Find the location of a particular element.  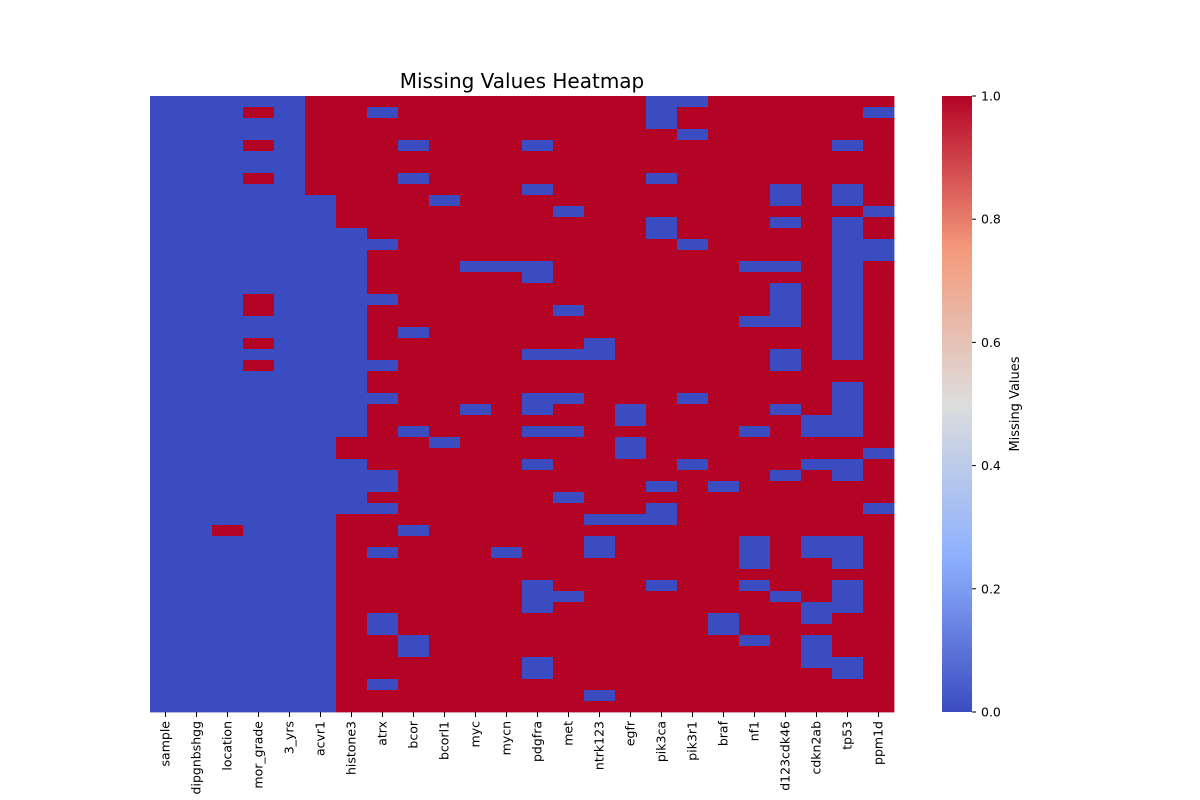

colorbar: 0.0 0.2 0.4 0.6 0.8 1.0 Missing Values is located at coordinates (982, 404).